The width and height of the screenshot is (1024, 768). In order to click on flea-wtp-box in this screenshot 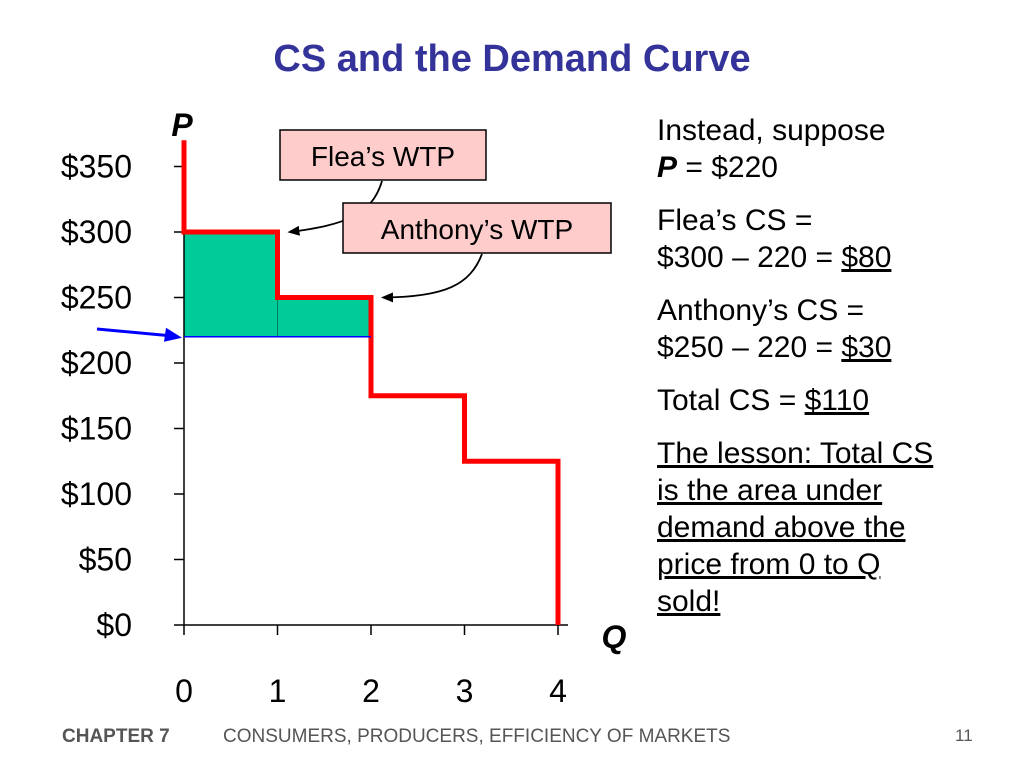, I will do `click(383, 155)`.